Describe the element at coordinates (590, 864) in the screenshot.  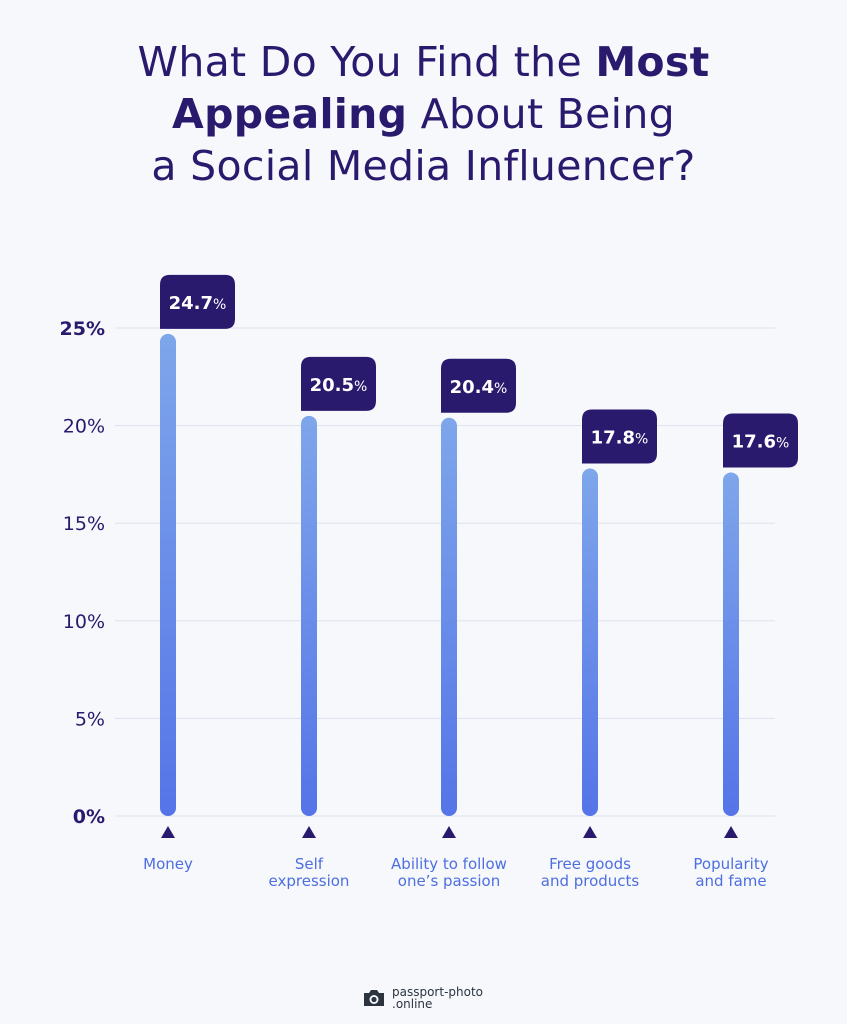
I see `category-label: Free goods` at that location.